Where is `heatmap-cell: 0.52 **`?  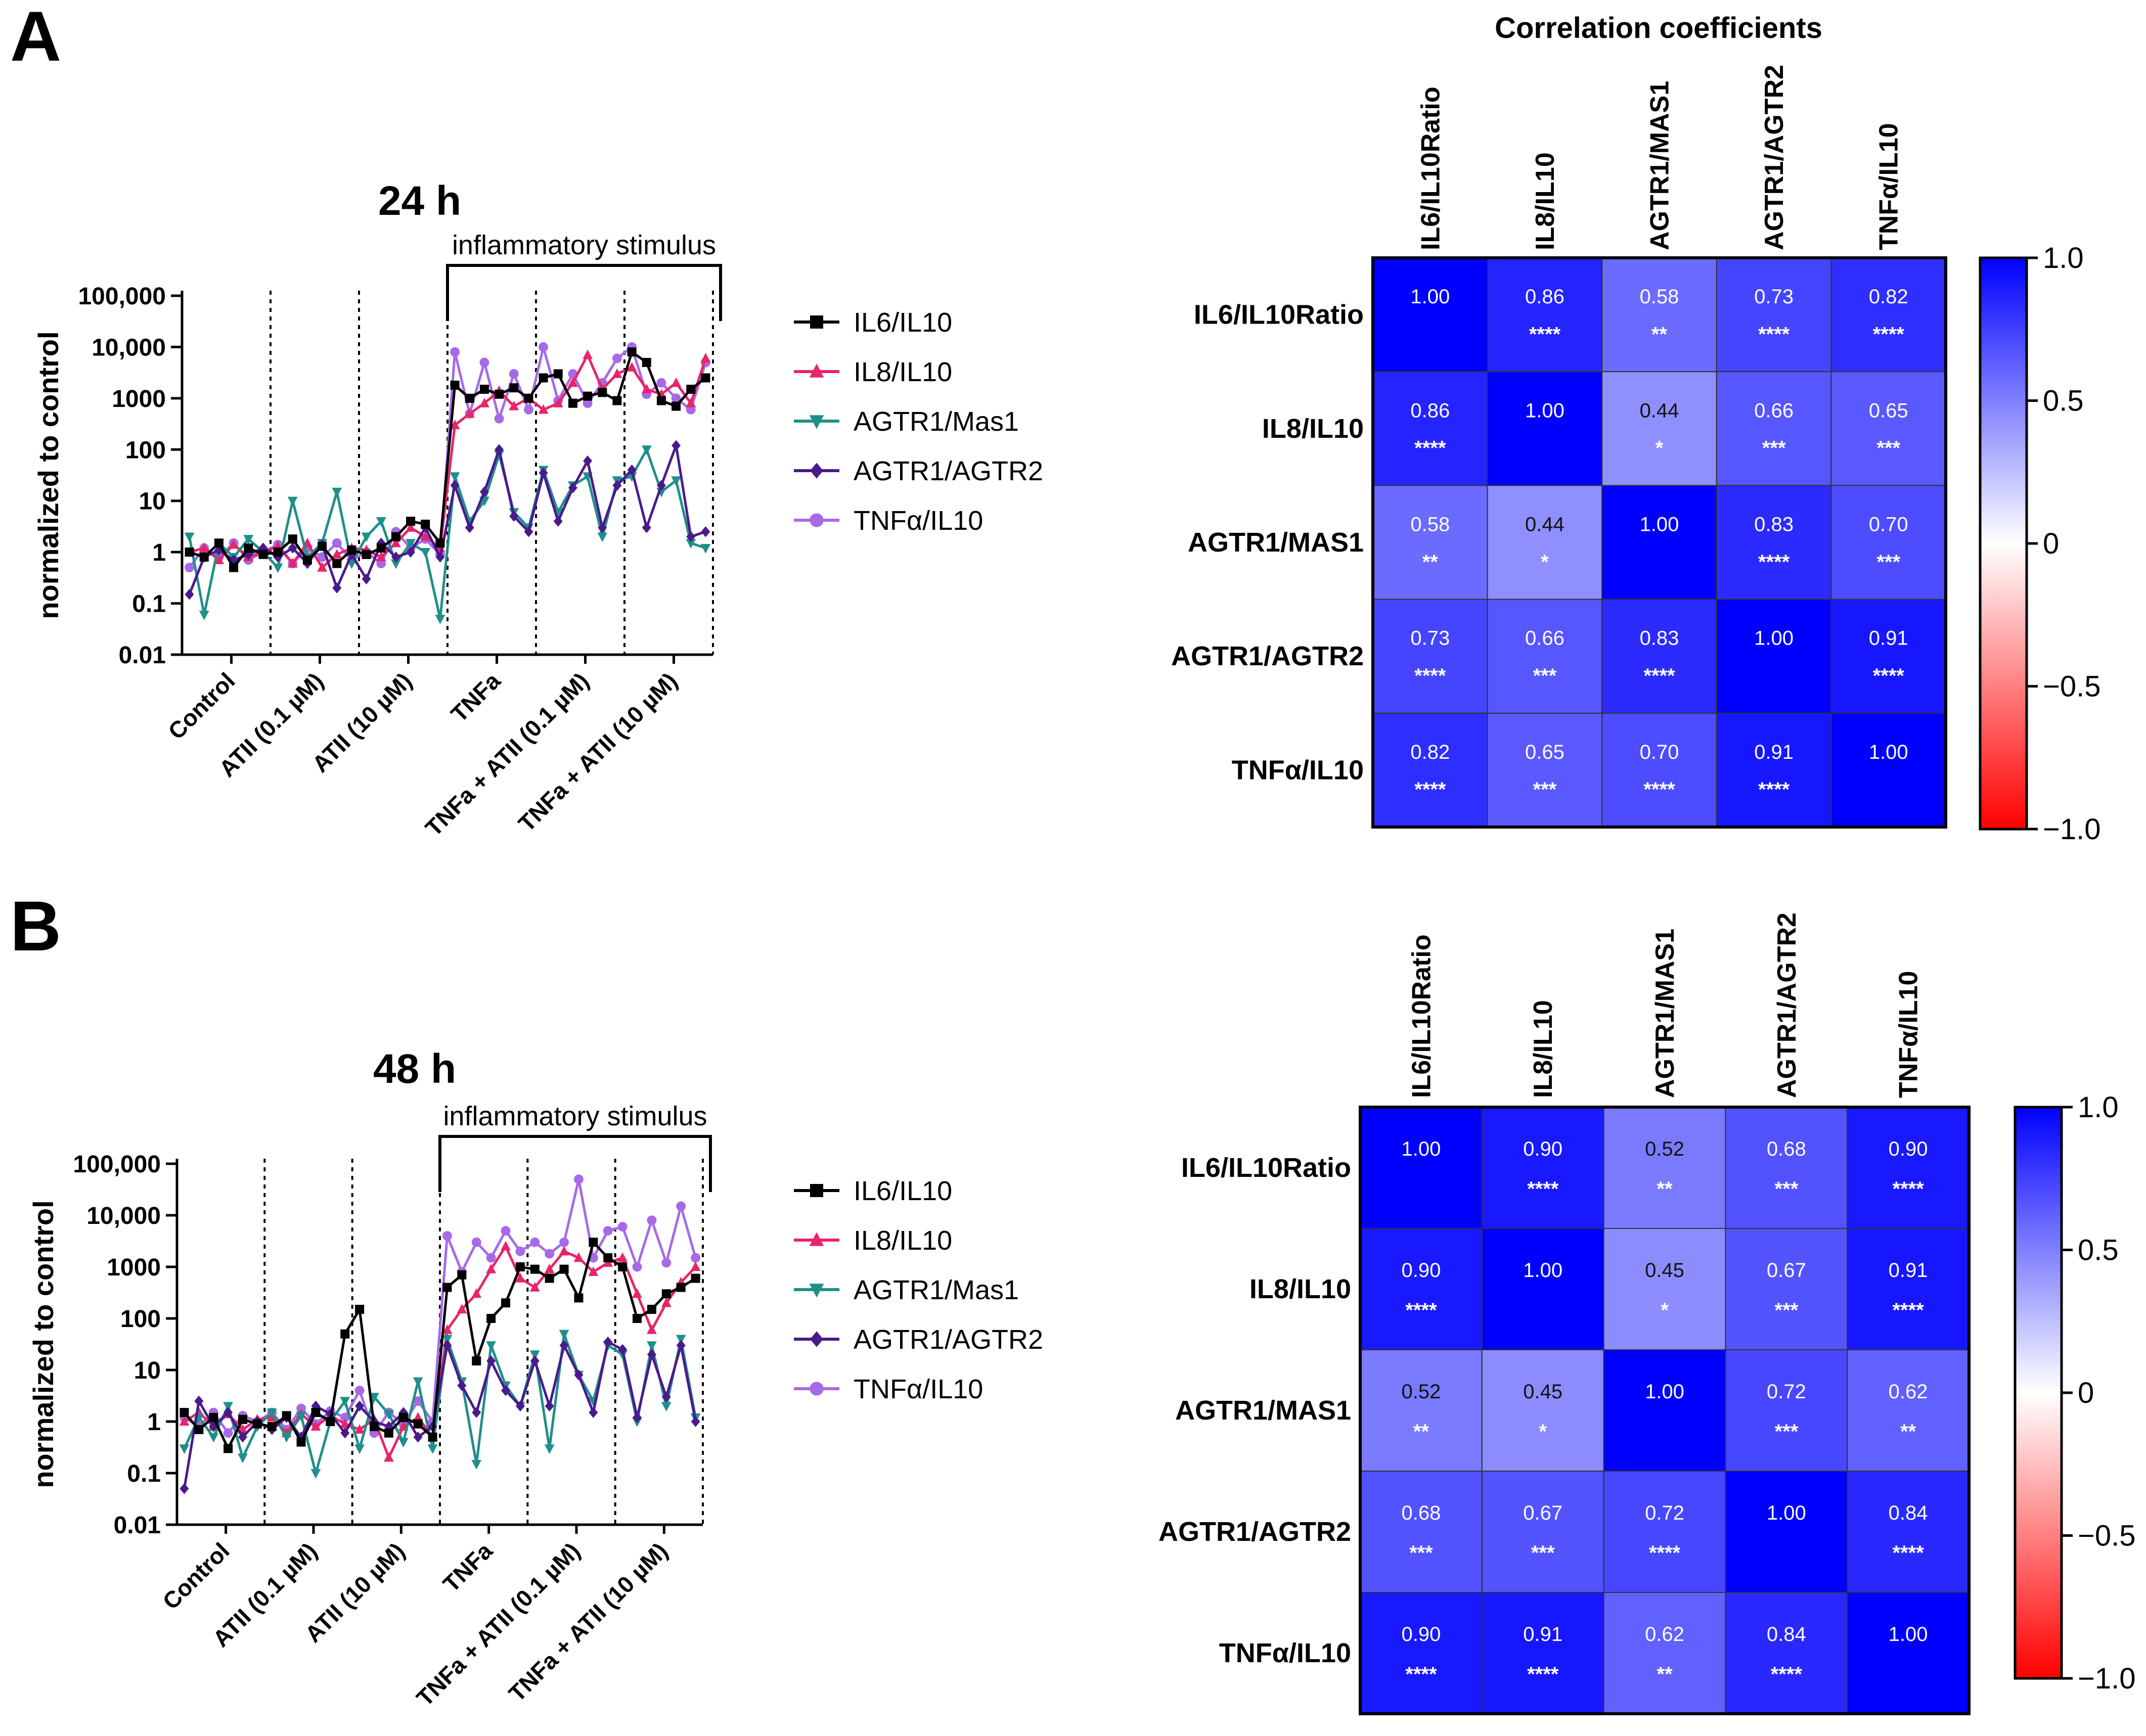
heatmap-cell: 0.52 ** is located at coordinates (1422, 1411).